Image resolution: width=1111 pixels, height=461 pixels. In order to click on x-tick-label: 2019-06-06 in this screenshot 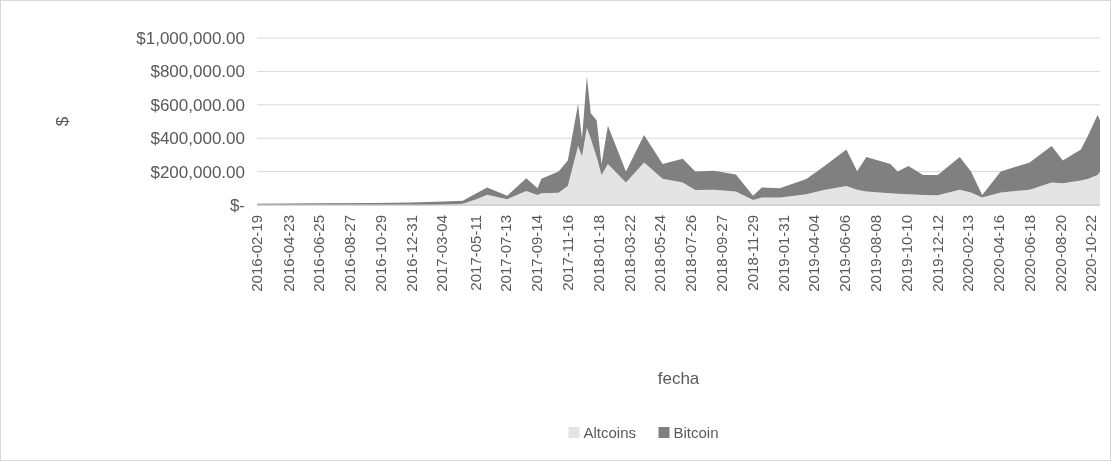, I will do `click(845, 253)`.